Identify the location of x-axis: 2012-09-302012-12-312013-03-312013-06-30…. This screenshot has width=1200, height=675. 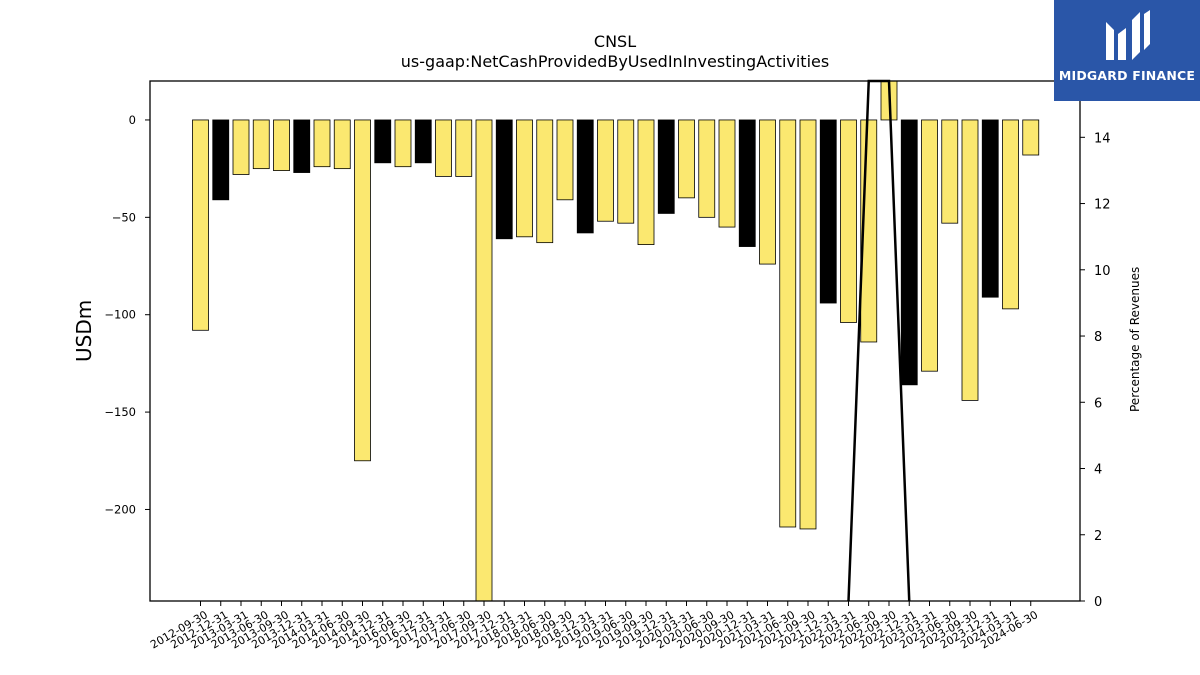
(594, 626).